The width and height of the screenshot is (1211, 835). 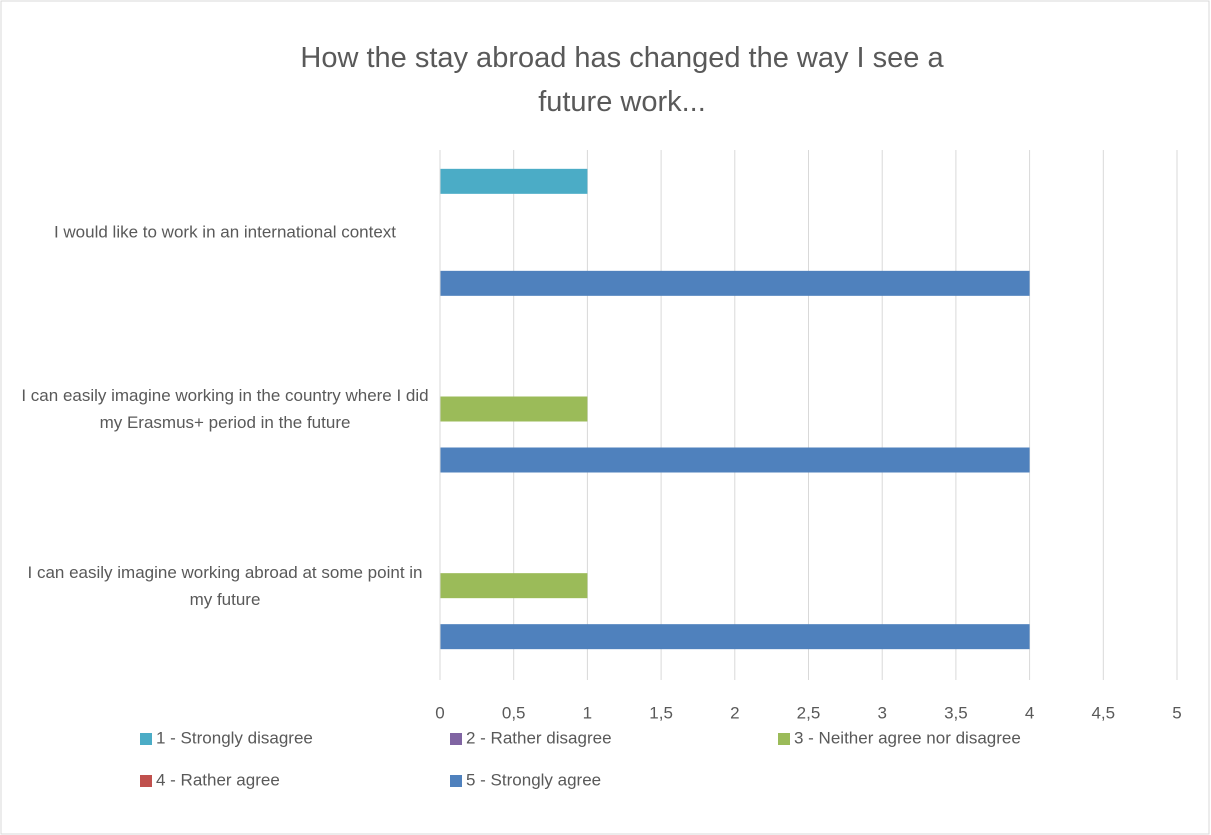 What do you see at coordinates (439, 712) in the screenshot?
I see `x-tick-label: 0` at bounding box center [439, 712].